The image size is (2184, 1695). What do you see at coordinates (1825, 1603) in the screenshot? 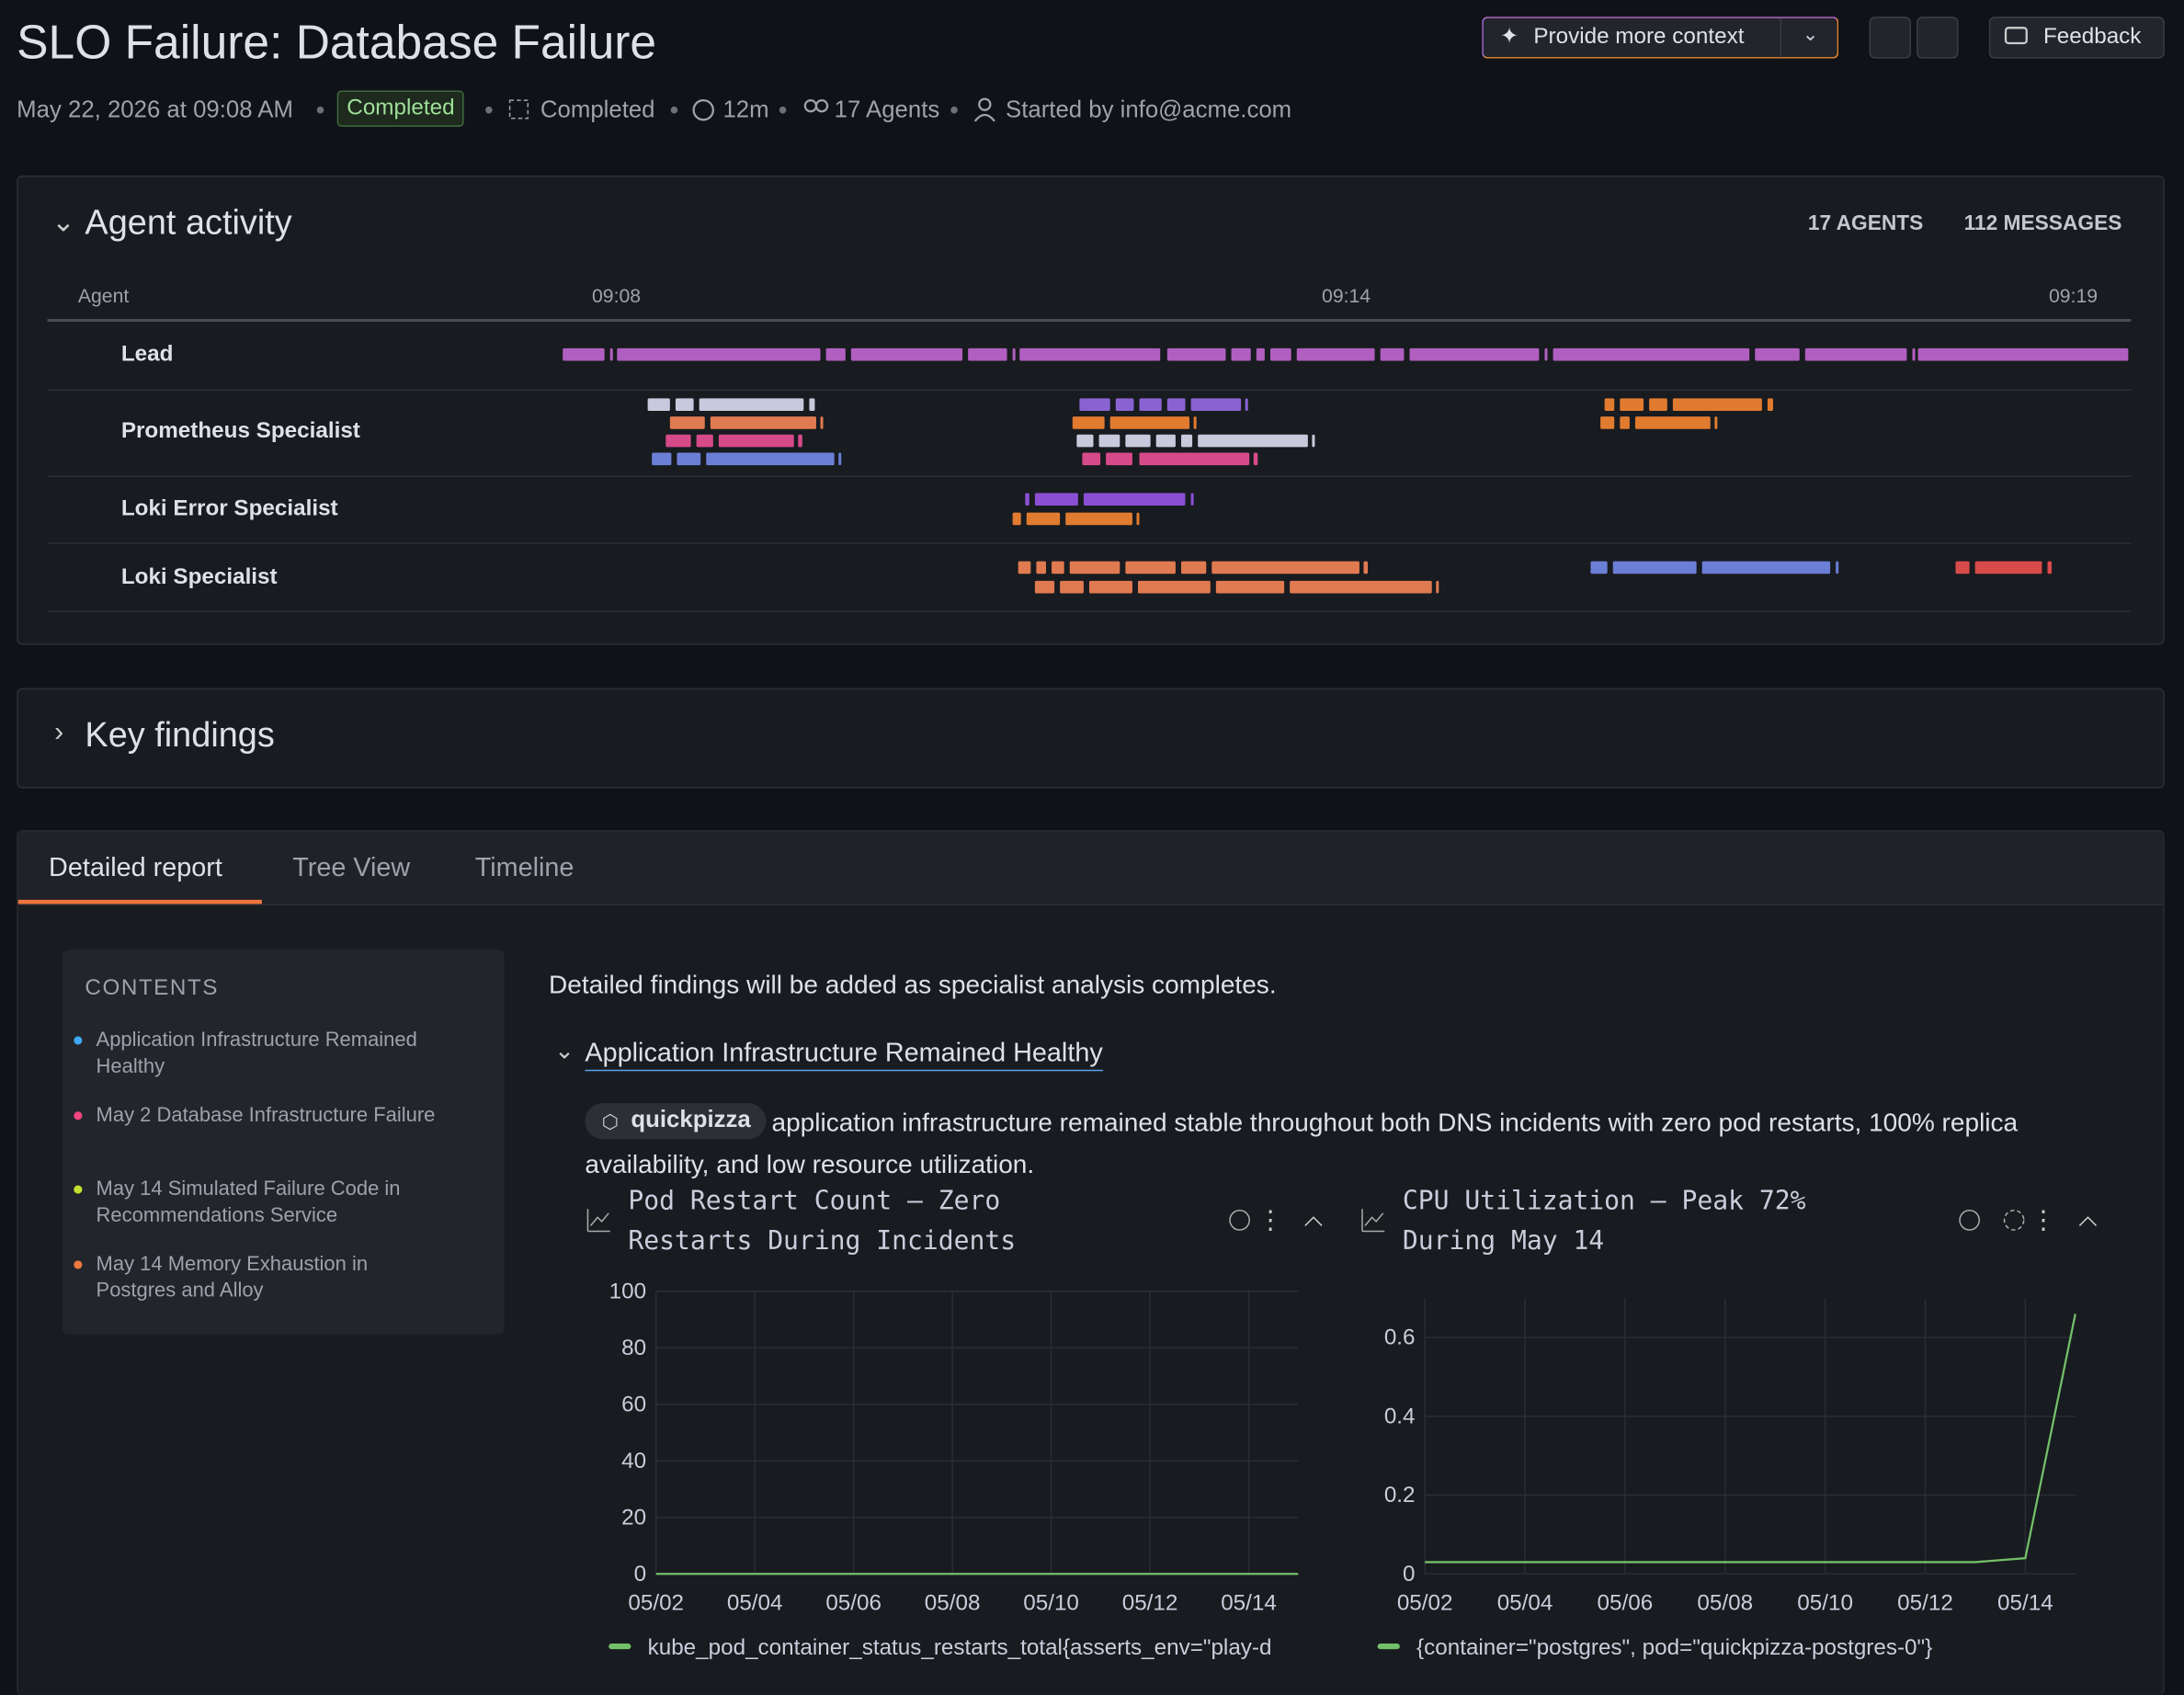
I see `x-tick-label: 05/10` at bounding box center [1825, 1603].